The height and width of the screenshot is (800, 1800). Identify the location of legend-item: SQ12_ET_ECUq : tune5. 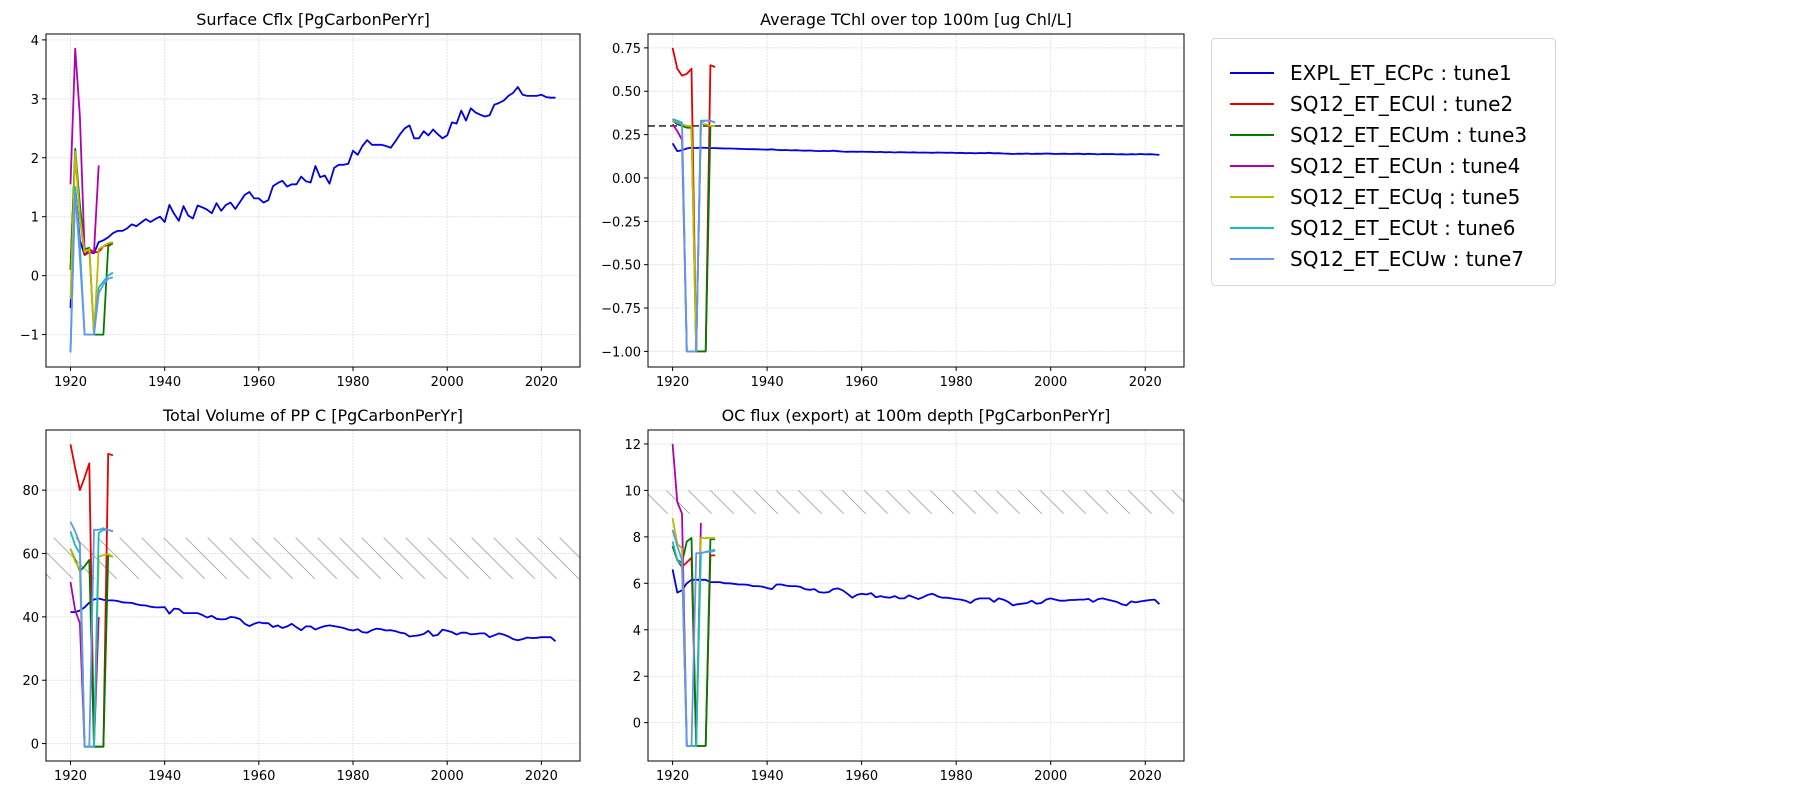
(1392, 196).